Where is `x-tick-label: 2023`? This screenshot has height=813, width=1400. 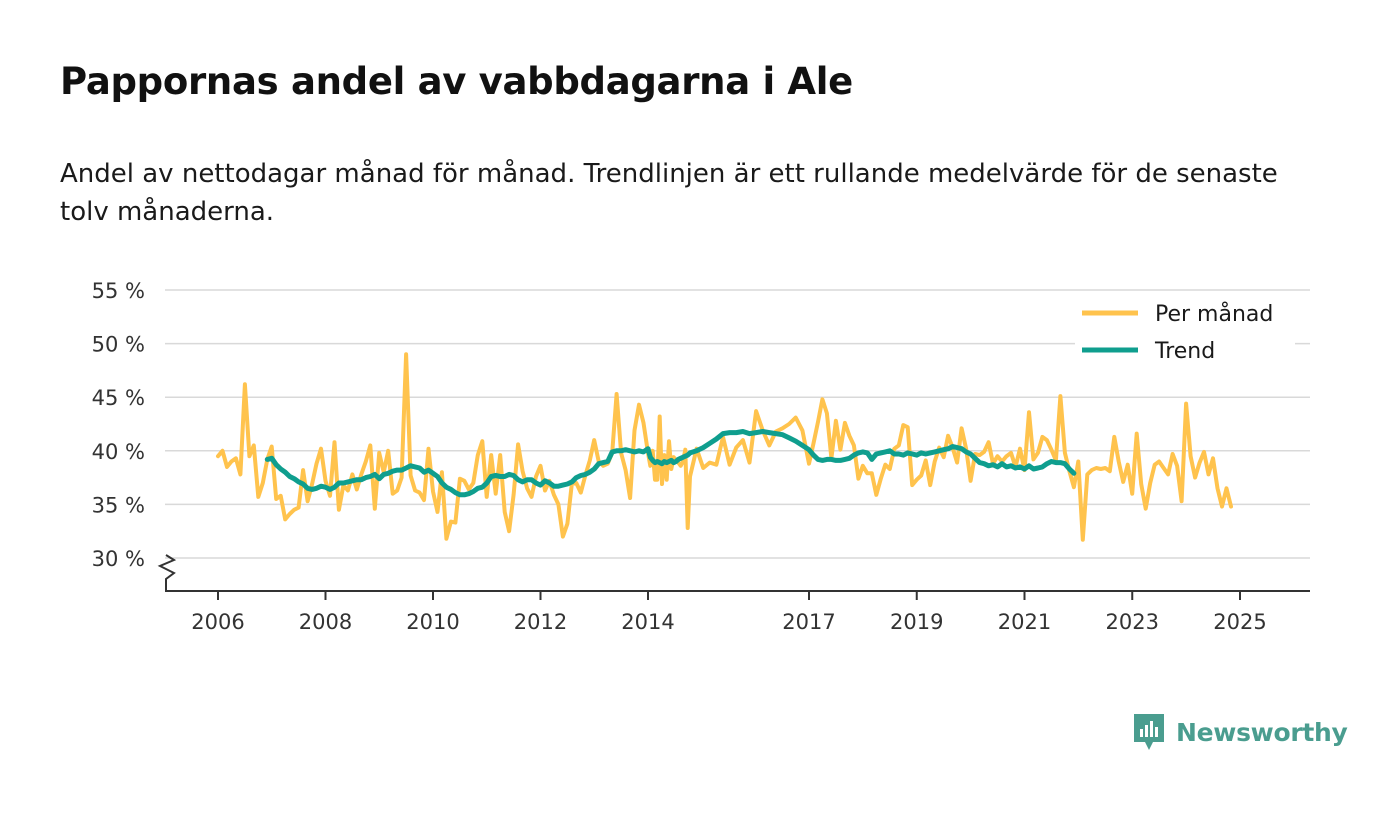 x-tick-label: 2023 is located at coordinates (1132, 622).